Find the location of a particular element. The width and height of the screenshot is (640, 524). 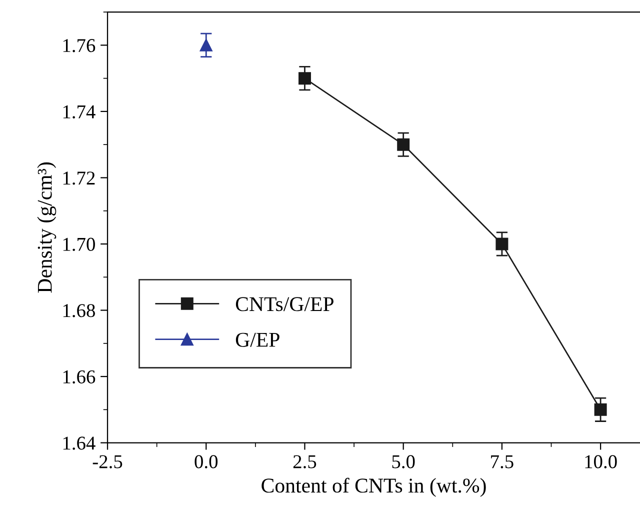

x-tick-label: 2.5 is located at coordinates (304, 461).